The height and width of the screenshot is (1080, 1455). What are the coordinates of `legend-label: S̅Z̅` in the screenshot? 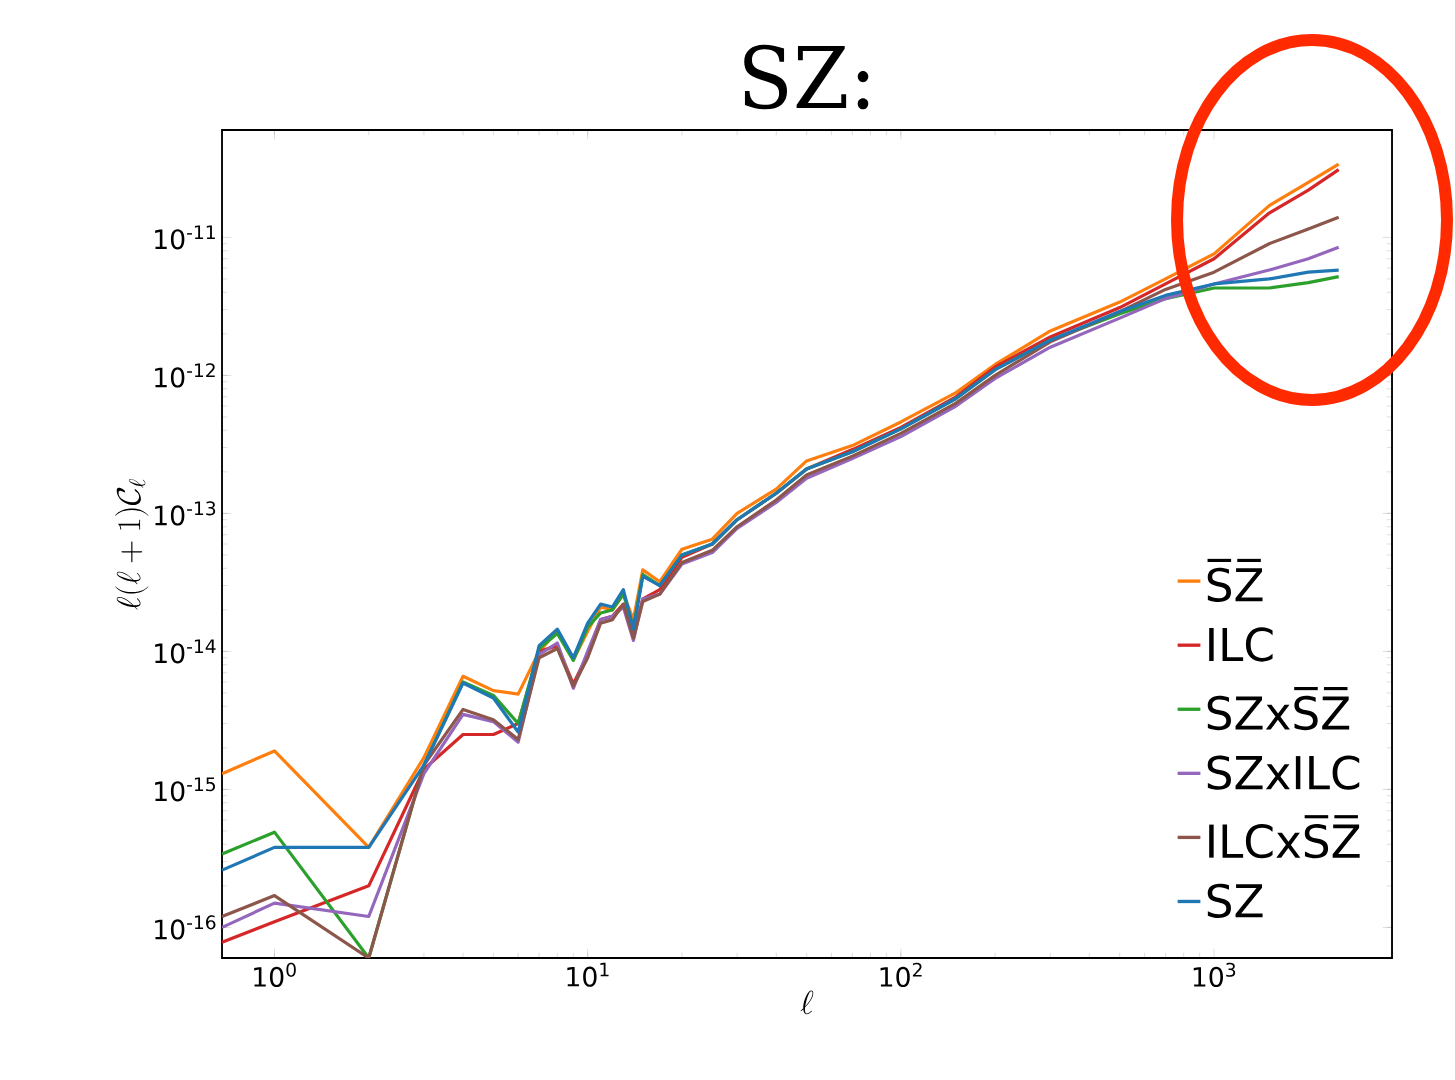 It's located at (1235, 580).